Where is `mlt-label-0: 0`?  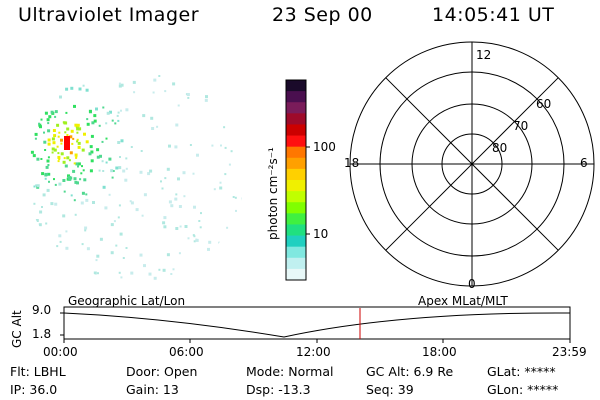
mlt-label-0: 0 is located at coordinates (472, 284).